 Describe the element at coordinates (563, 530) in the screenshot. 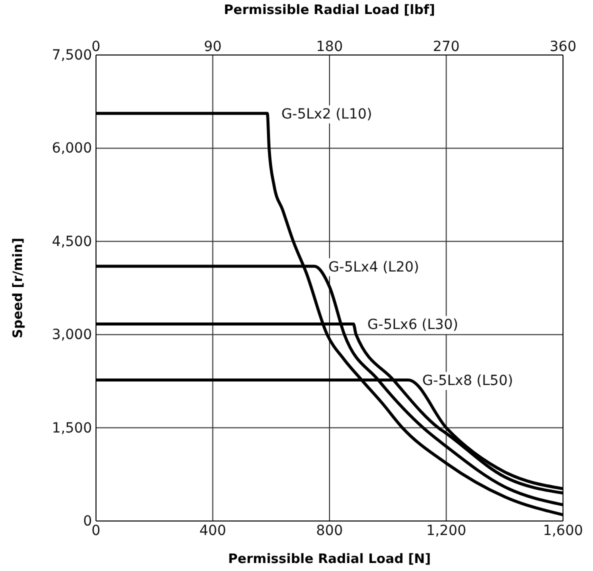

I see `x-tick-label: 1,600` at that location.